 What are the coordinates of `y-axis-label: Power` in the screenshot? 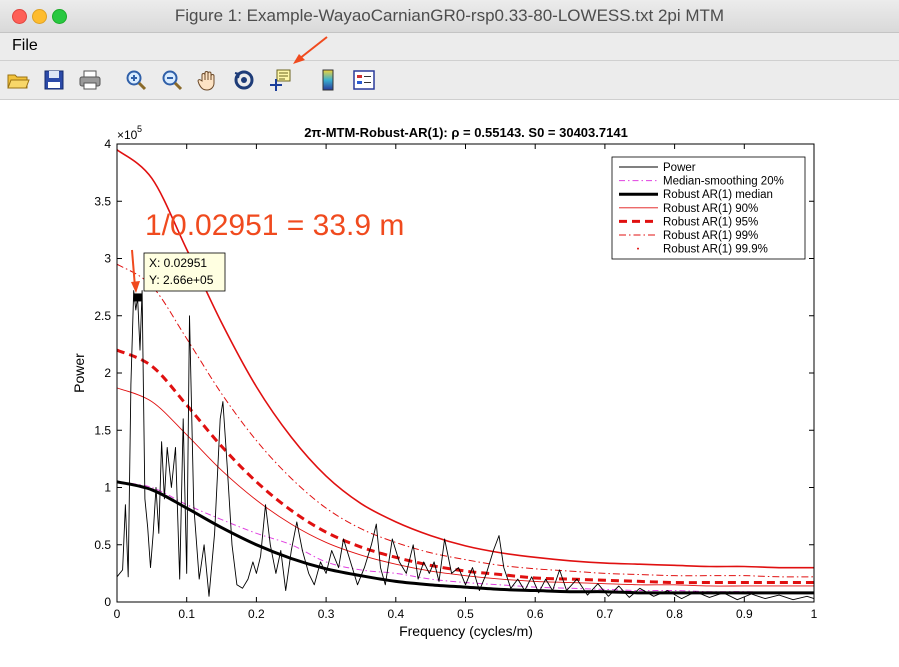 It's located at (79, 373).